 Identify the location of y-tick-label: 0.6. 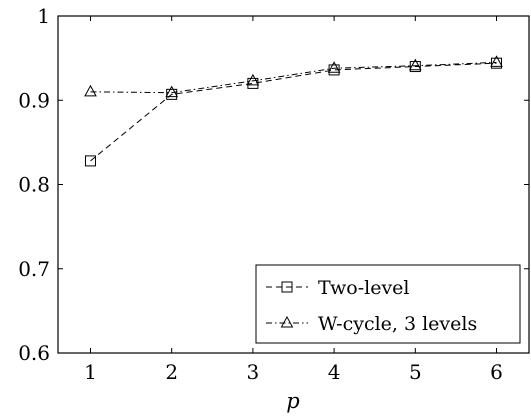
(34, 353).